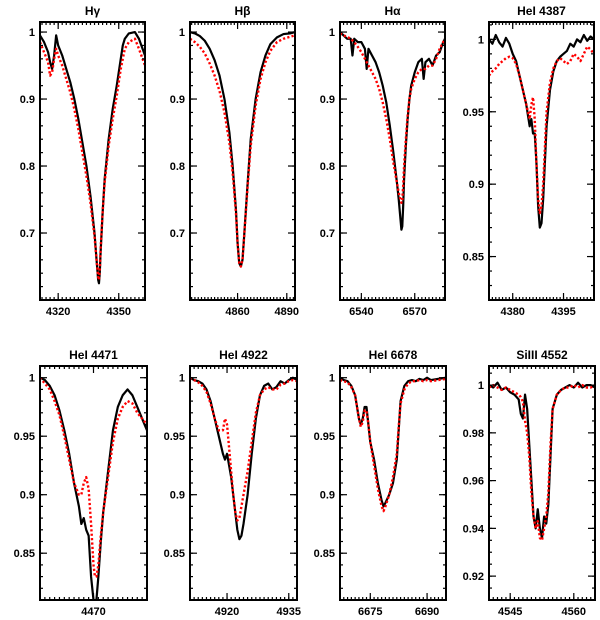  I want to click on panel-title: HeI 6678, so click(393, 355).